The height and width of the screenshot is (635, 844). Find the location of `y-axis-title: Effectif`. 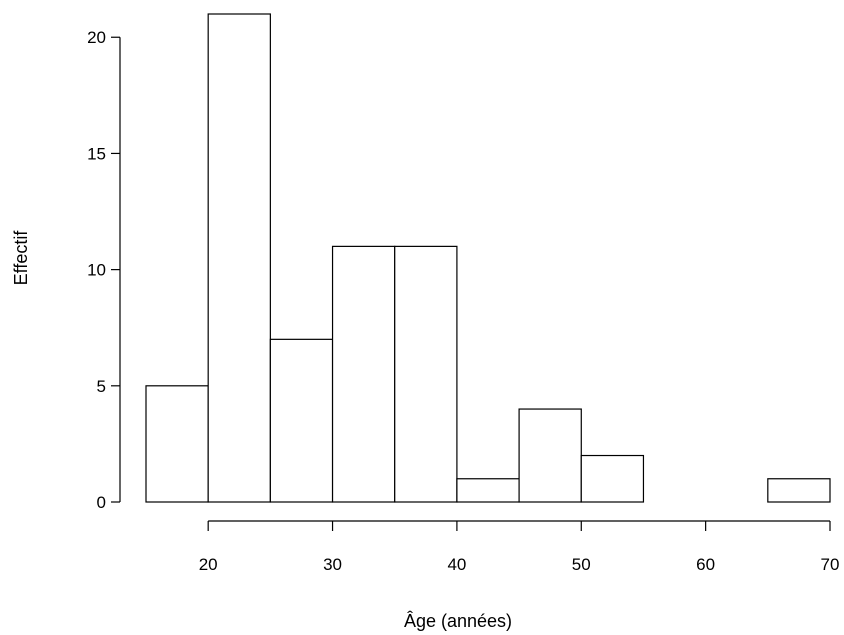

y-axis-title: Effectif is located at coordinates (21, 258).